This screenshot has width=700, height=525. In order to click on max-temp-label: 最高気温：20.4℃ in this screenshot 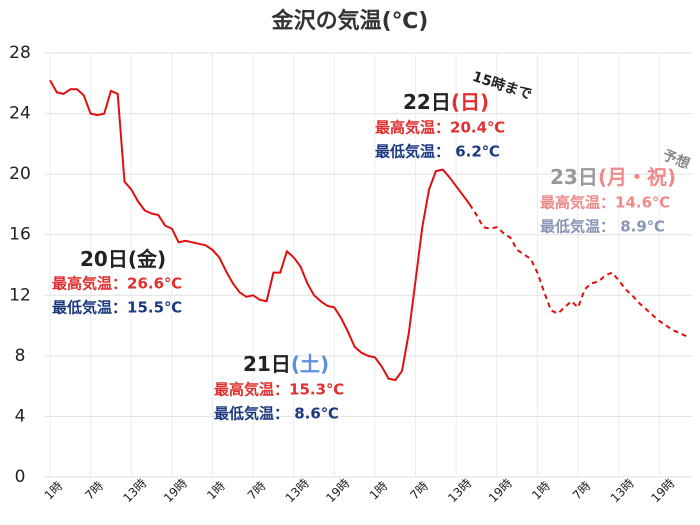, I will do `click(440, 128)`.